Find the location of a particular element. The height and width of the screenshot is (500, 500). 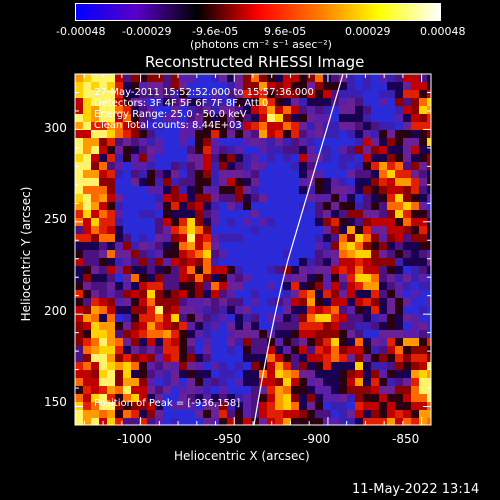

info-clean-counts: Clean Total counts: 8.44E+03 is located at coordinates (168, 125).